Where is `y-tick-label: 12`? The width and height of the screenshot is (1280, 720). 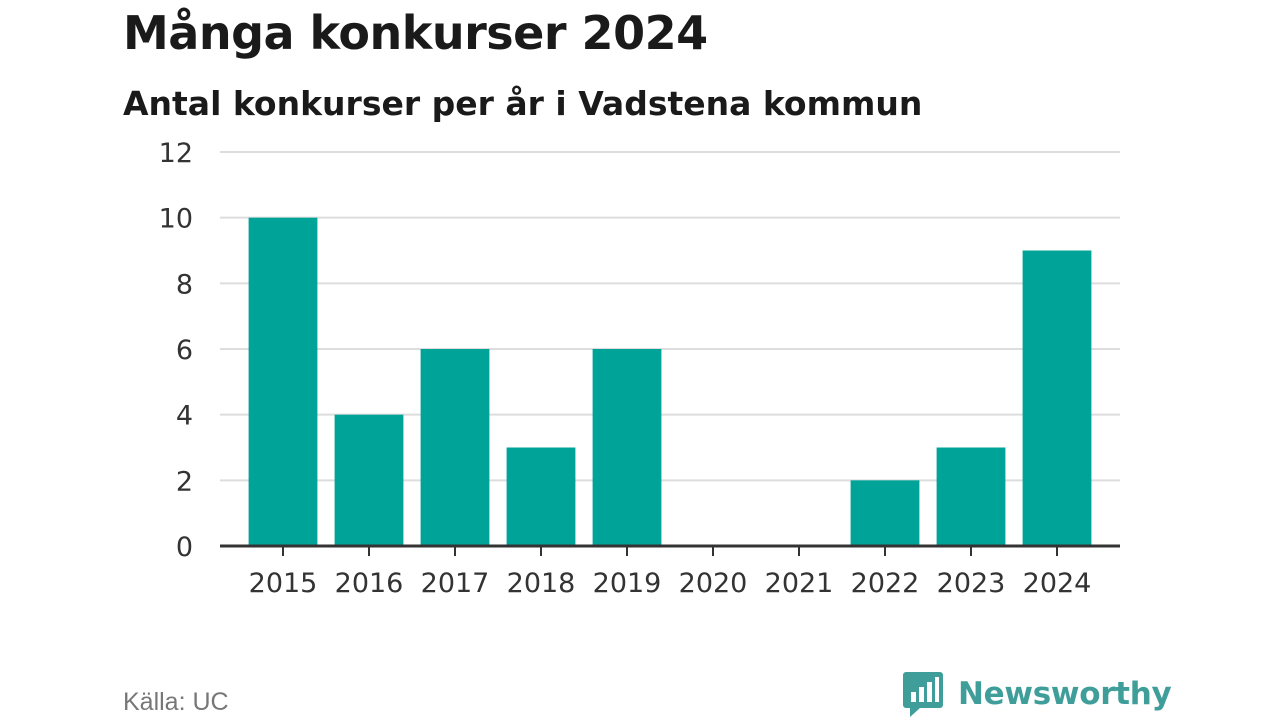
y-tick-label: 12 is located at coordinates (176, 153).